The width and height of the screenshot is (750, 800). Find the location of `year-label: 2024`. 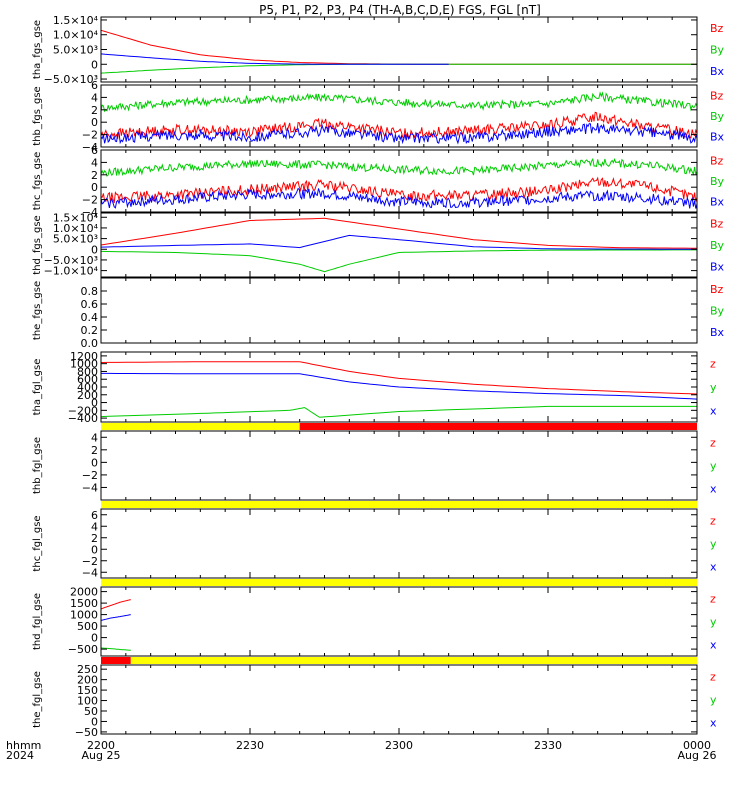

year-label: 2024 is located at coordinates (20, 755).